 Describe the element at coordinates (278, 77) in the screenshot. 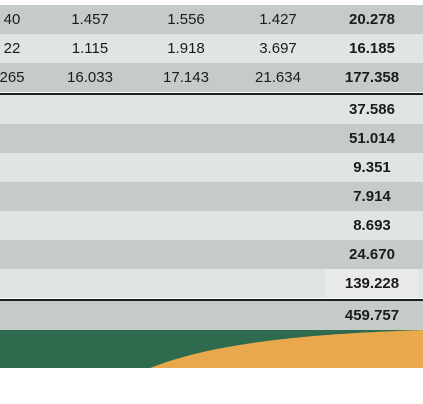

I see `cell-col4: 21.634` at that location.